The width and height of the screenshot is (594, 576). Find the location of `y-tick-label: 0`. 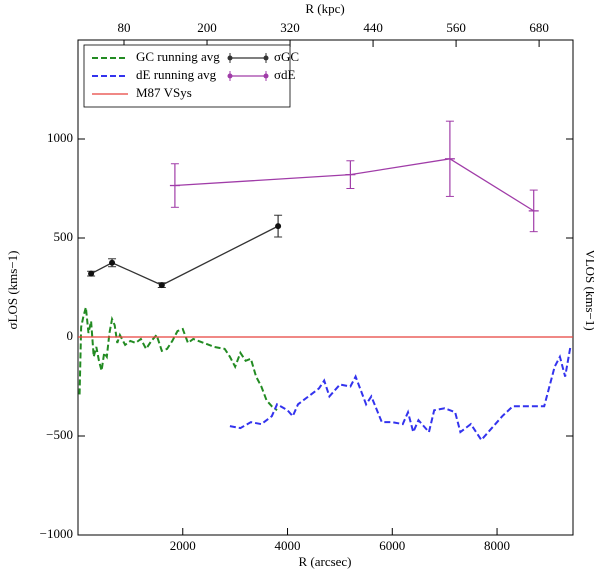

y-tick-label: 0 is located at coordinates (70, 335).